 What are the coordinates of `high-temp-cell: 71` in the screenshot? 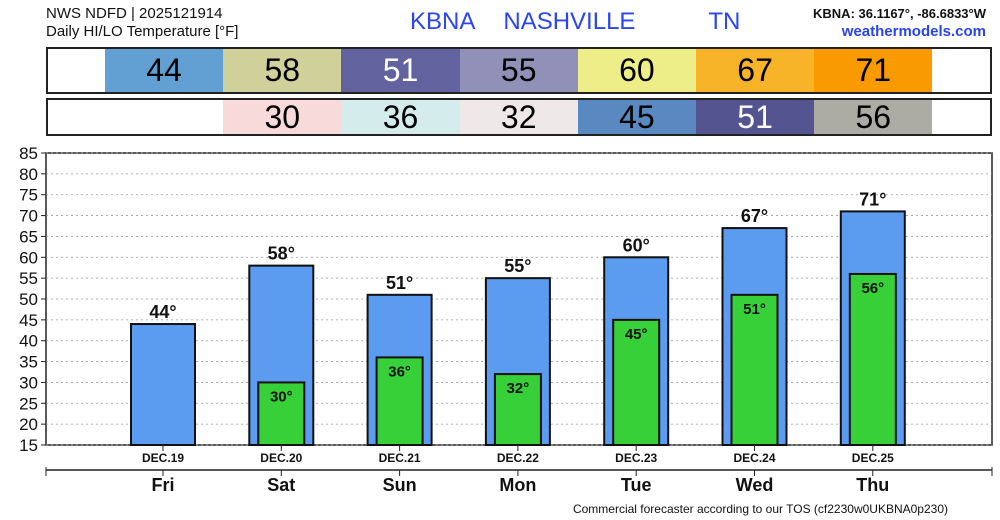 It's located at (873, 70).